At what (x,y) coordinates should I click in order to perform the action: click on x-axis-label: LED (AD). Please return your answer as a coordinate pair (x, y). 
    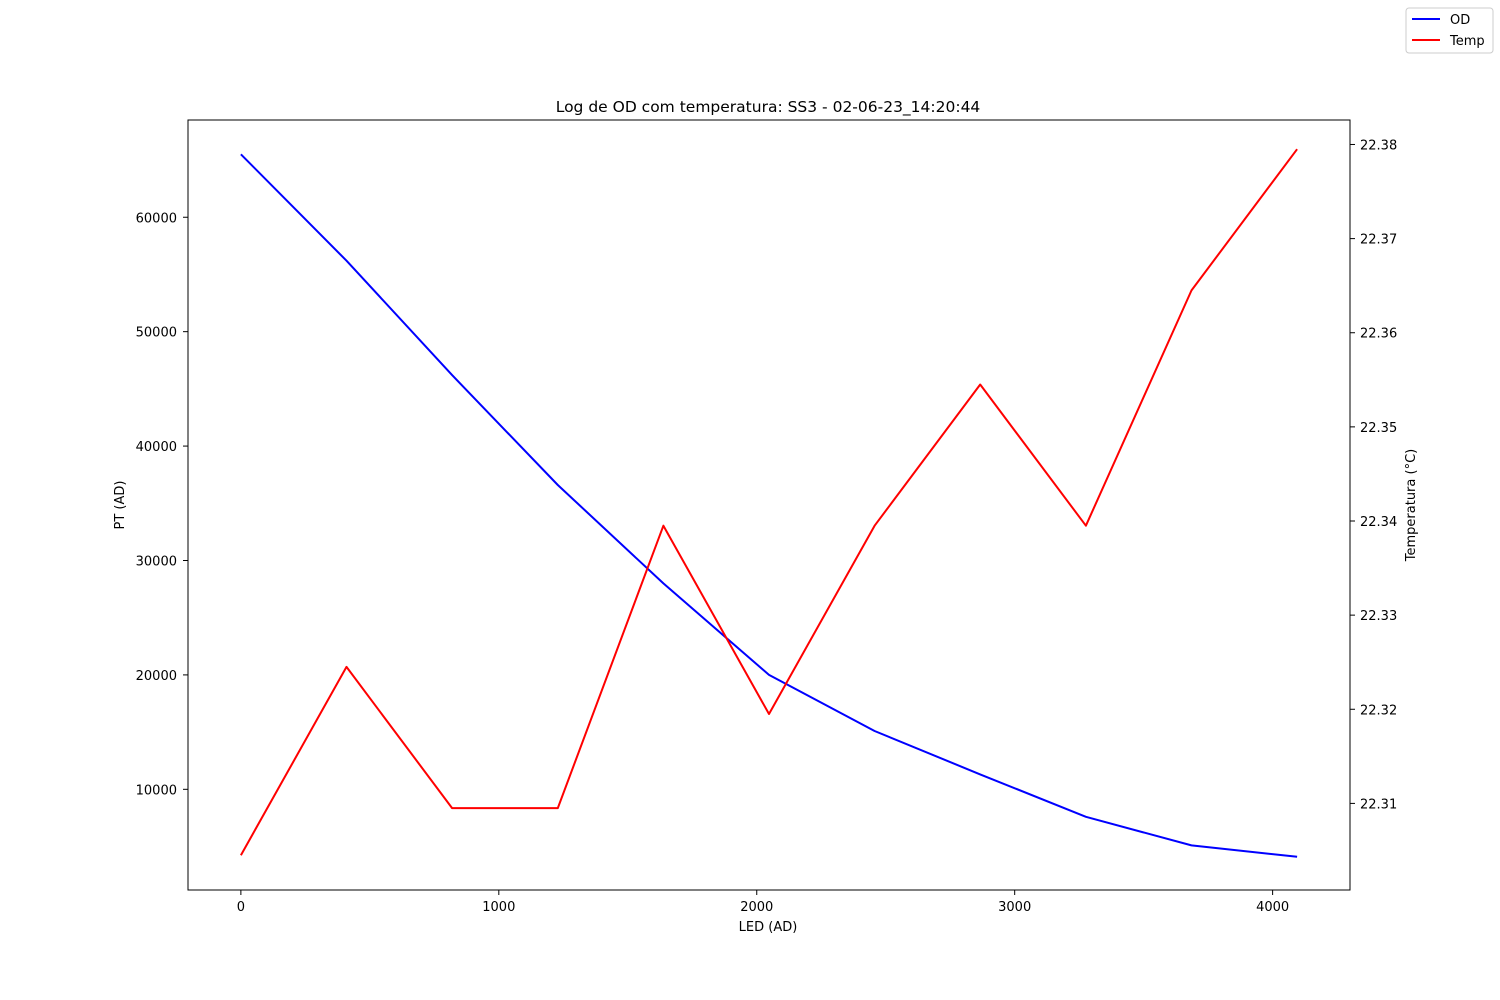
    Looking at the image, I should click on (768, 927).